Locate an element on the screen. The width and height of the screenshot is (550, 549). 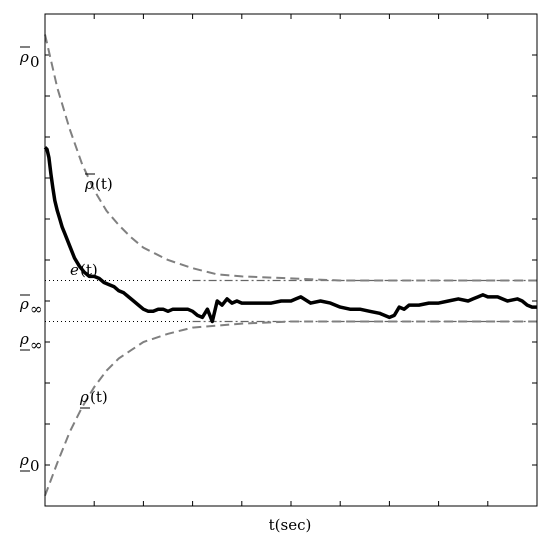
y-tick-label-rho-bar-0: ρ 0 is located at coordinates (29, 58).